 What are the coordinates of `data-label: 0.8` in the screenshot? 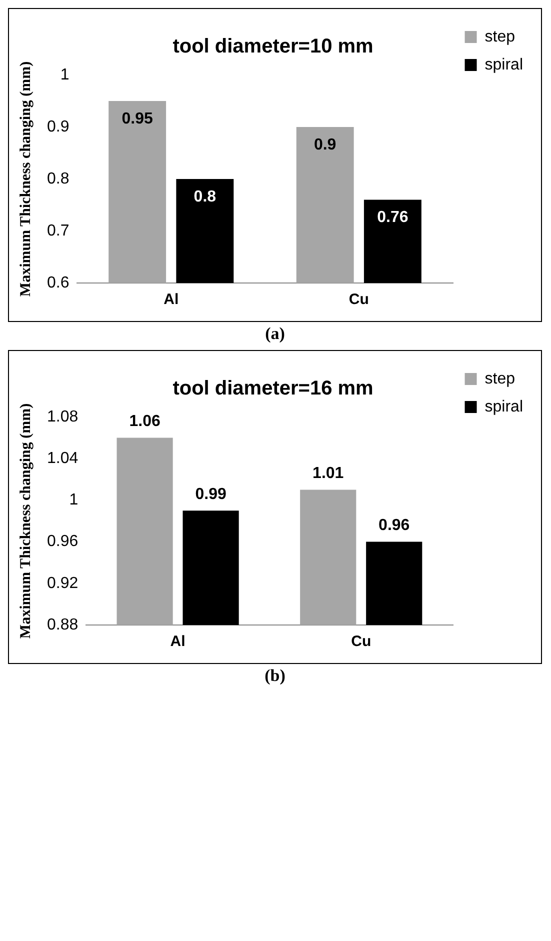 It's located at (205, 197).